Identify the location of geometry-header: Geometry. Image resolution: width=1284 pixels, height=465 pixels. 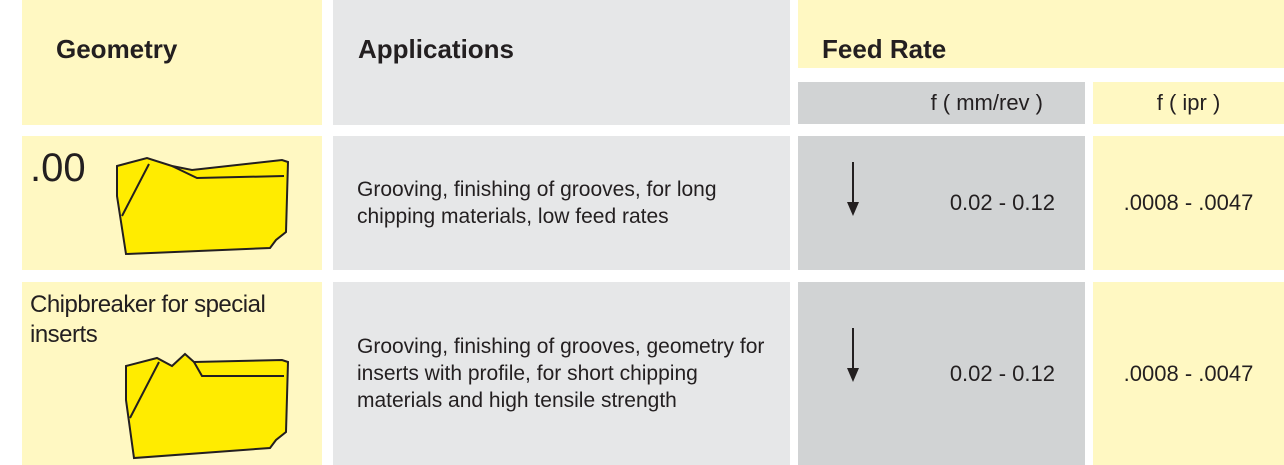
(172, 62).